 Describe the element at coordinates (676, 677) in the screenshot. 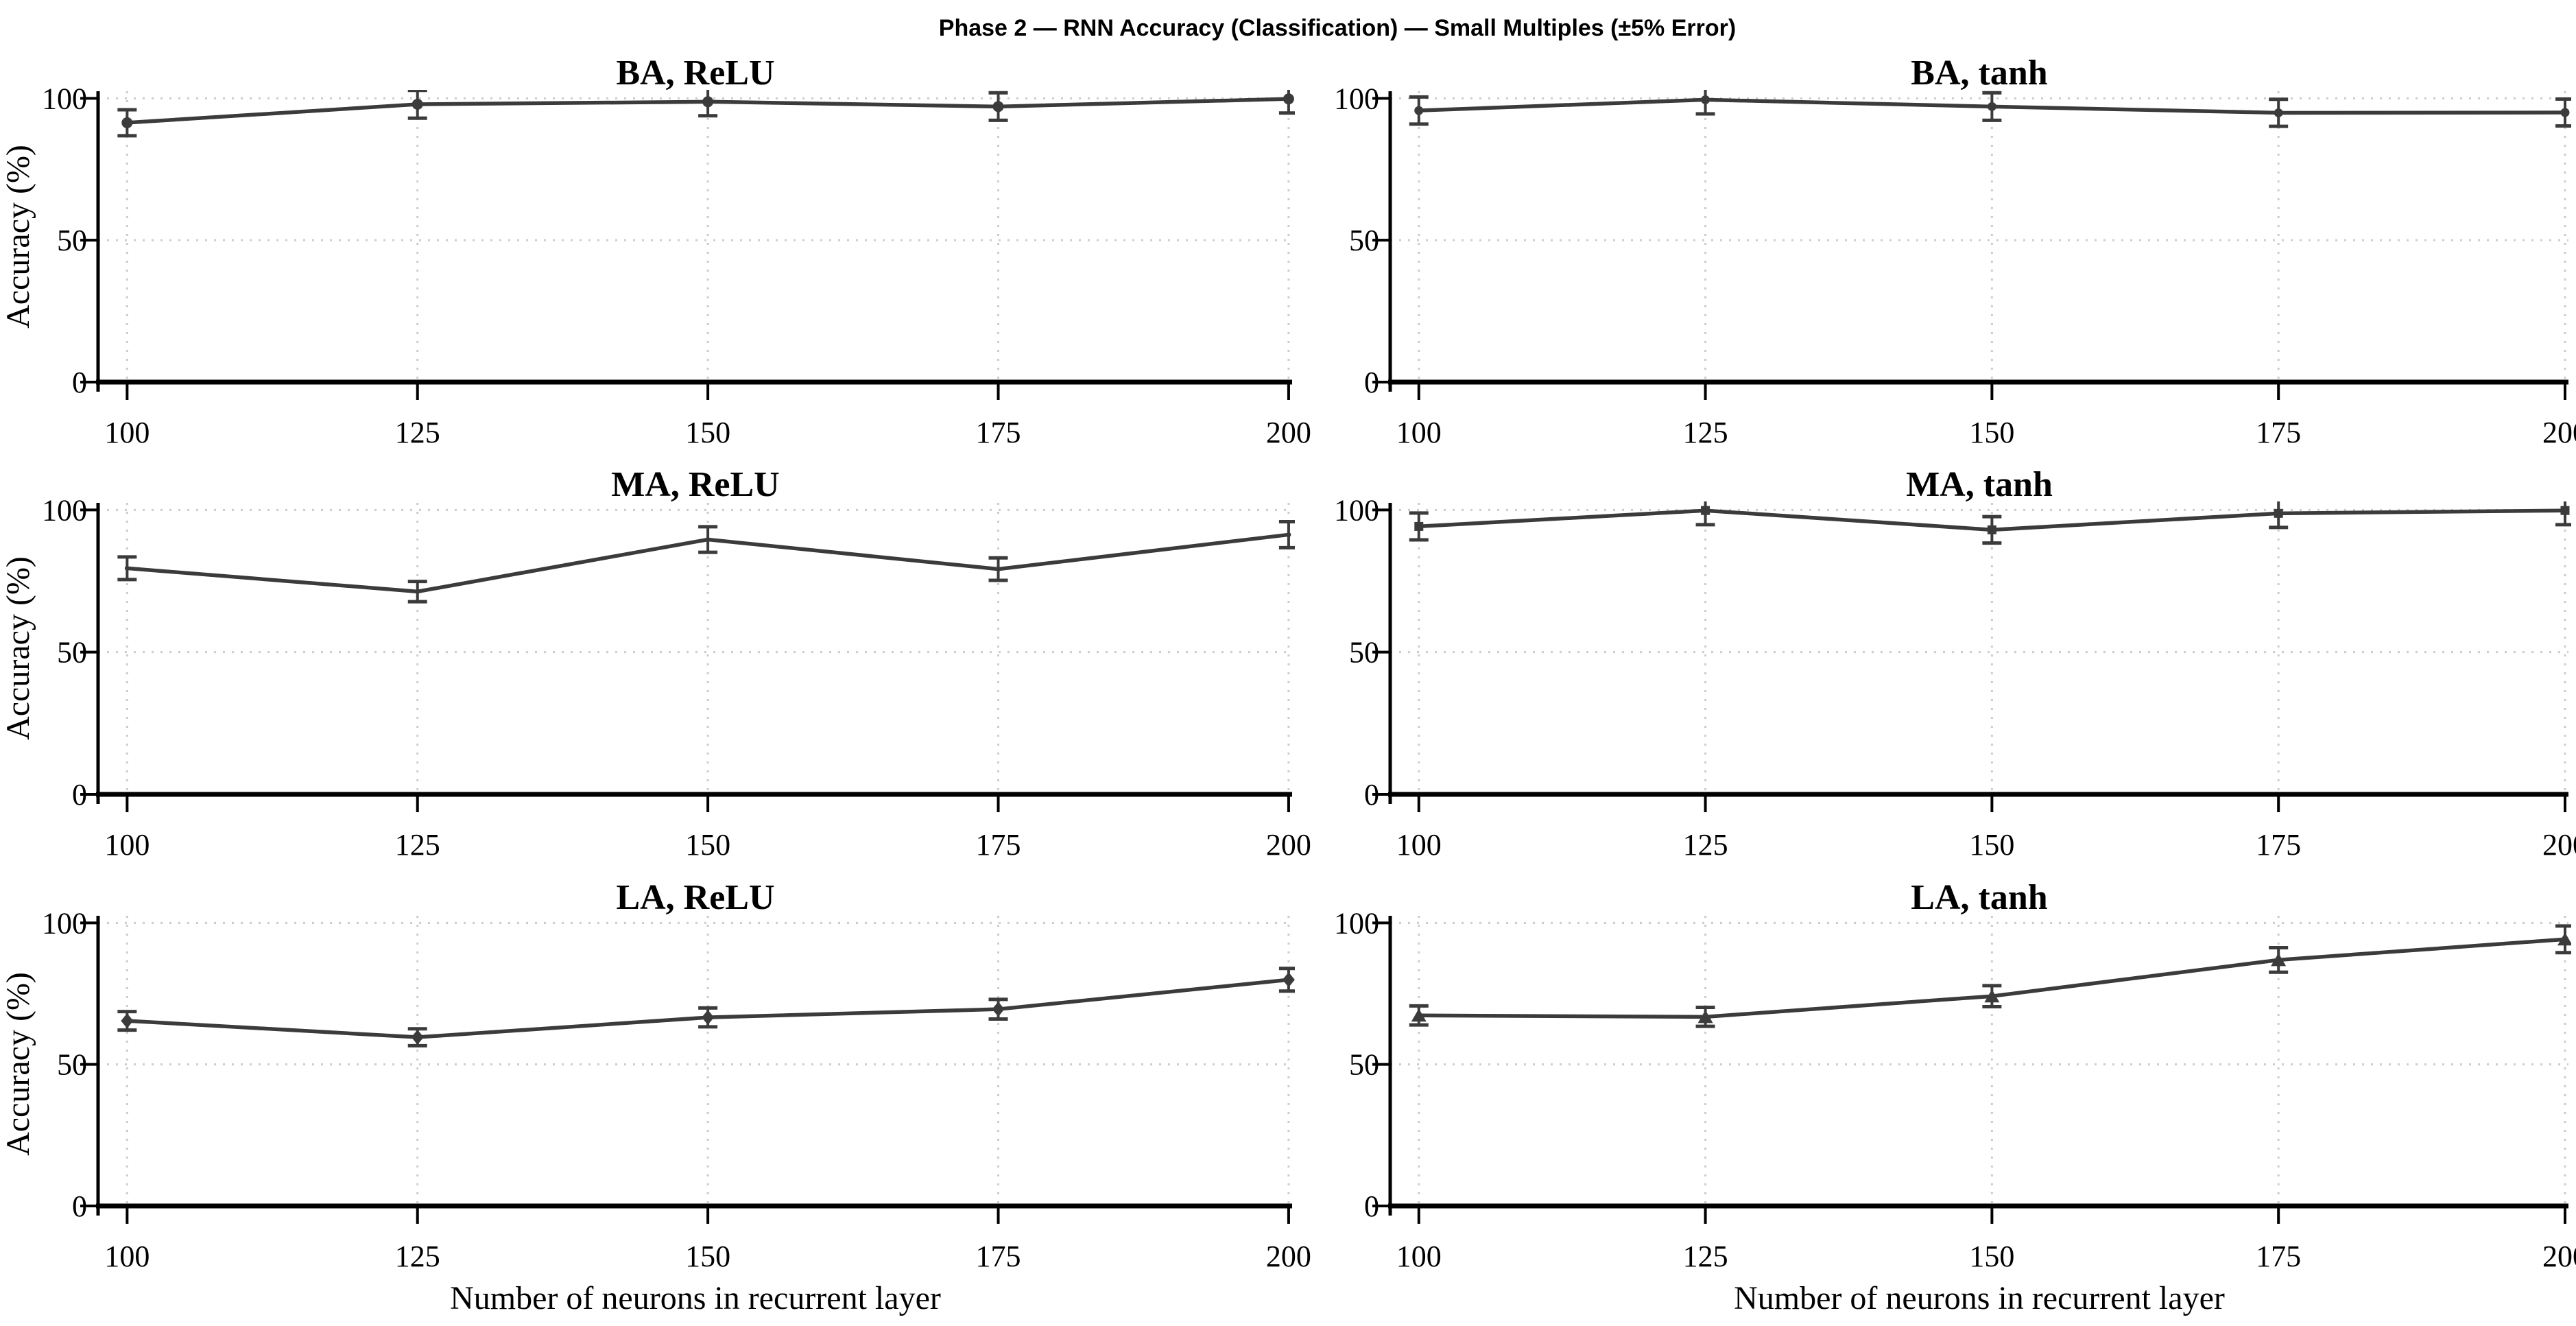

I see `subplot-ma-relu: 100 125 150 175 200 0 50 100` at that location.